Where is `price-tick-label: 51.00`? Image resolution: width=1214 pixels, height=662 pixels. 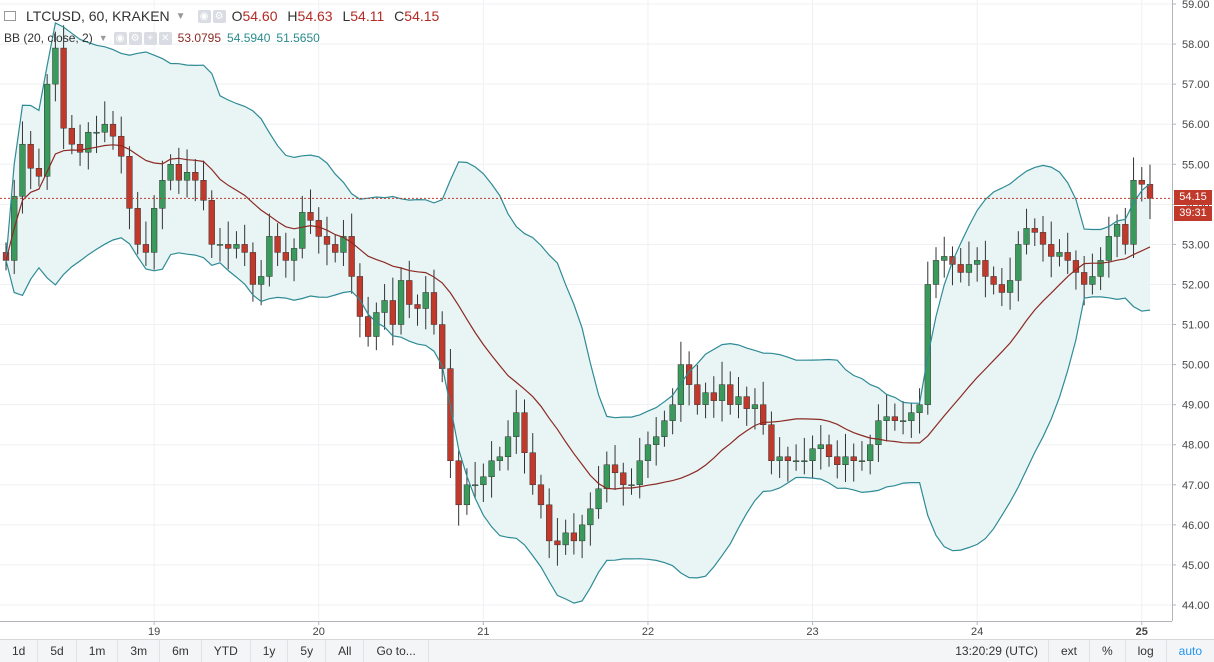
price-tick-label: 51.00 is located at coordinates (1196, 326).